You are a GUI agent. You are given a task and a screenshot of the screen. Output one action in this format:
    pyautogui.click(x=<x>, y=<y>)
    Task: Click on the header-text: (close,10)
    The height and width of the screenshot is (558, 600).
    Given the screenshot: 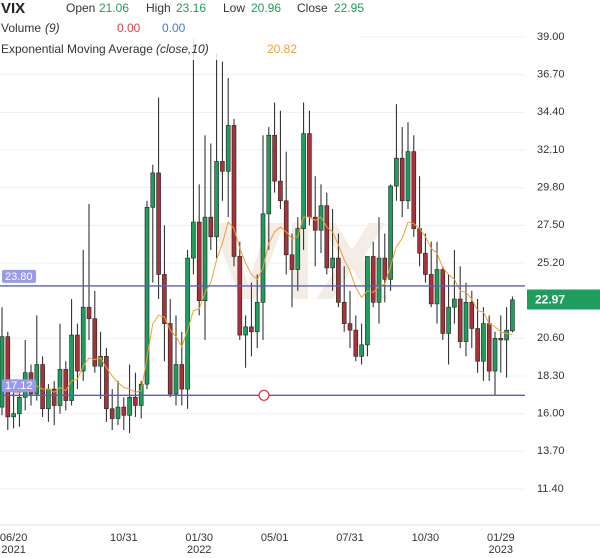 What is the action you would take?
    pyautogui.click(x=182, y=49)
    